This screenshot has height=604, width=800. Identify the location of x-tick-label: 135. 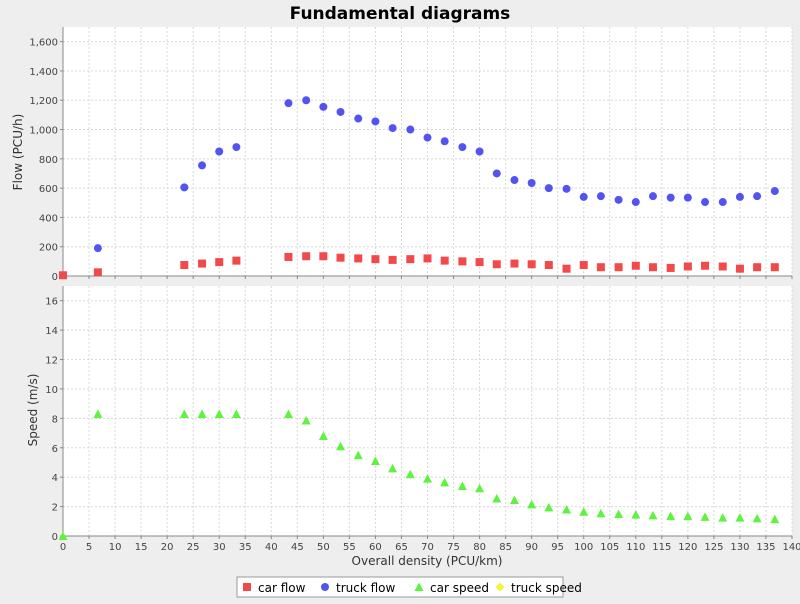
(765, 547).